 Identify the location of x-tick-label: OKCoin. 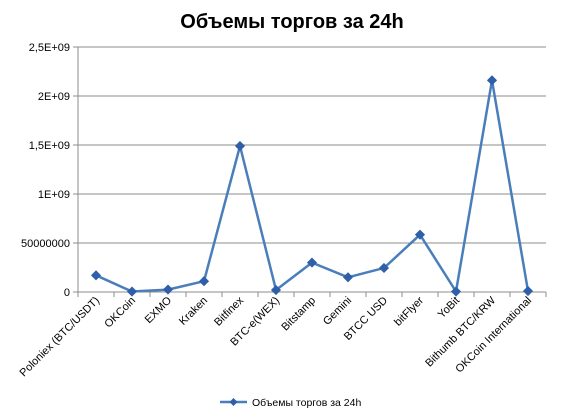
(120, 313).